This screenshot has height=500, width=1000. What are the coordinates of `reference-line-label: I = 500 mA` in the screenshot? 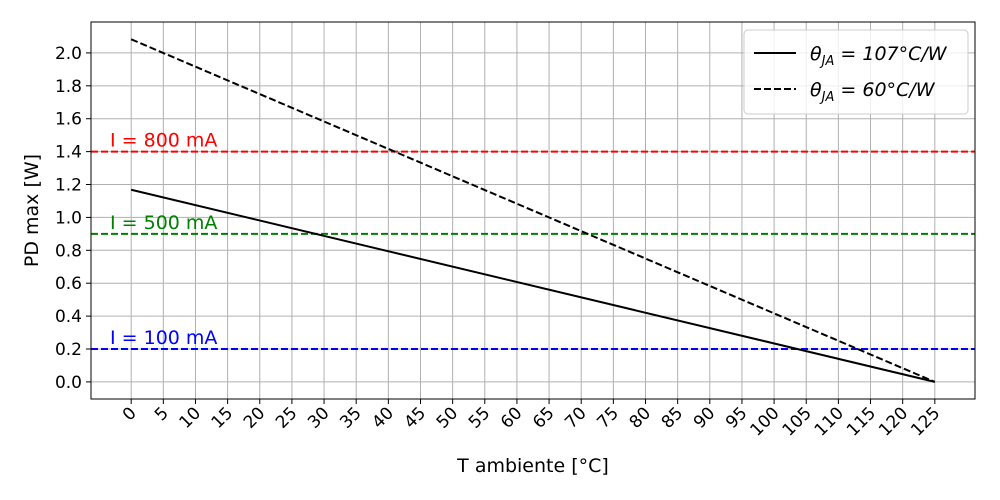 It's located at (163, 223).